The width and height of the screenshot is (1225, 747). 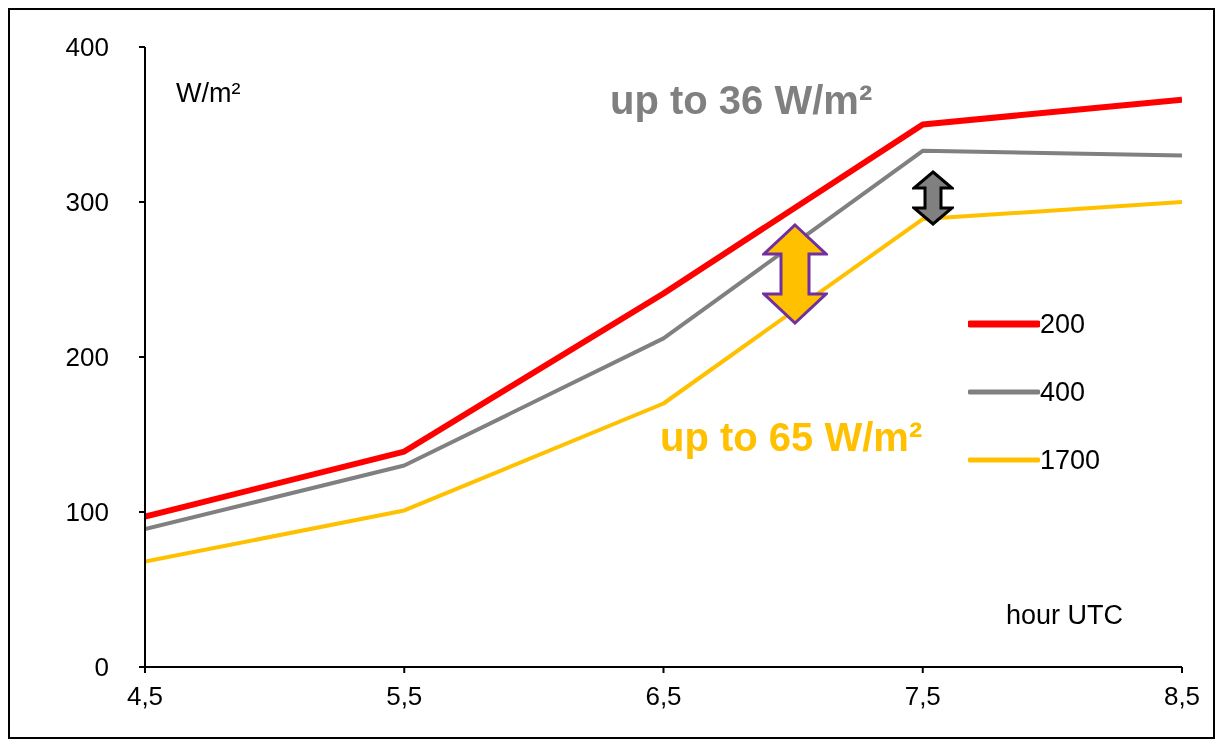 I want to click on y-tick-label: 400, so click(x=87, y=47).